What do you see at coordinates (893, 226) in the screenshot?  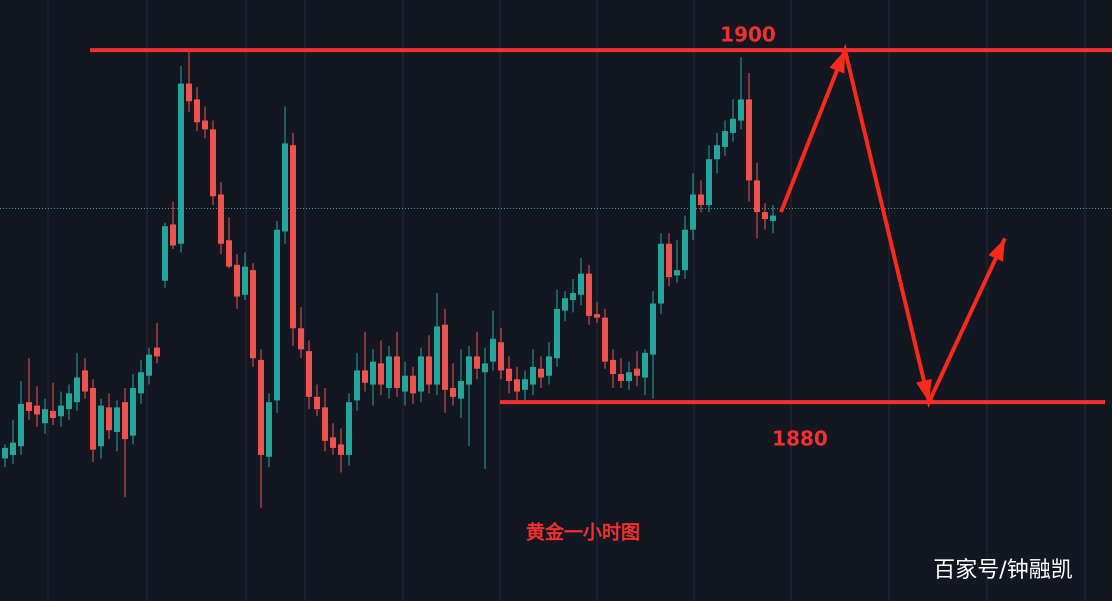 I see `projection-path` at bounding box center [893, 226].